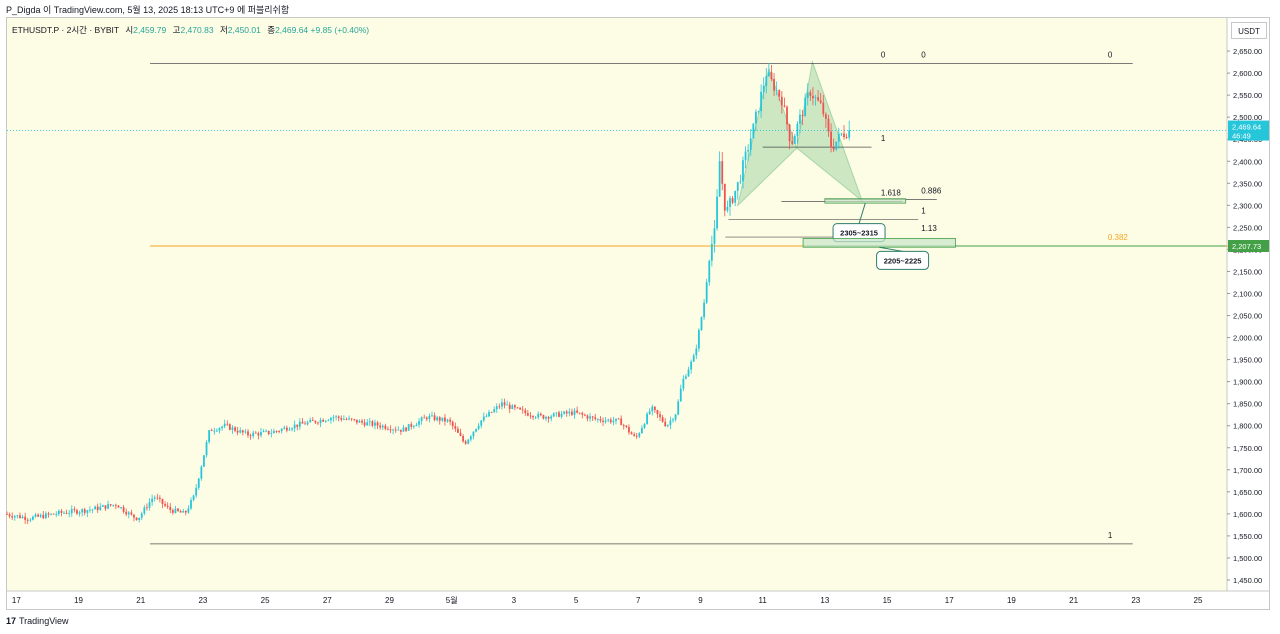 This screenshot has width=1280, height=634. Describe the element at coordinates (1247, 51) in the screenshot. I see `price-tick-label: 2,650.00` at that location.